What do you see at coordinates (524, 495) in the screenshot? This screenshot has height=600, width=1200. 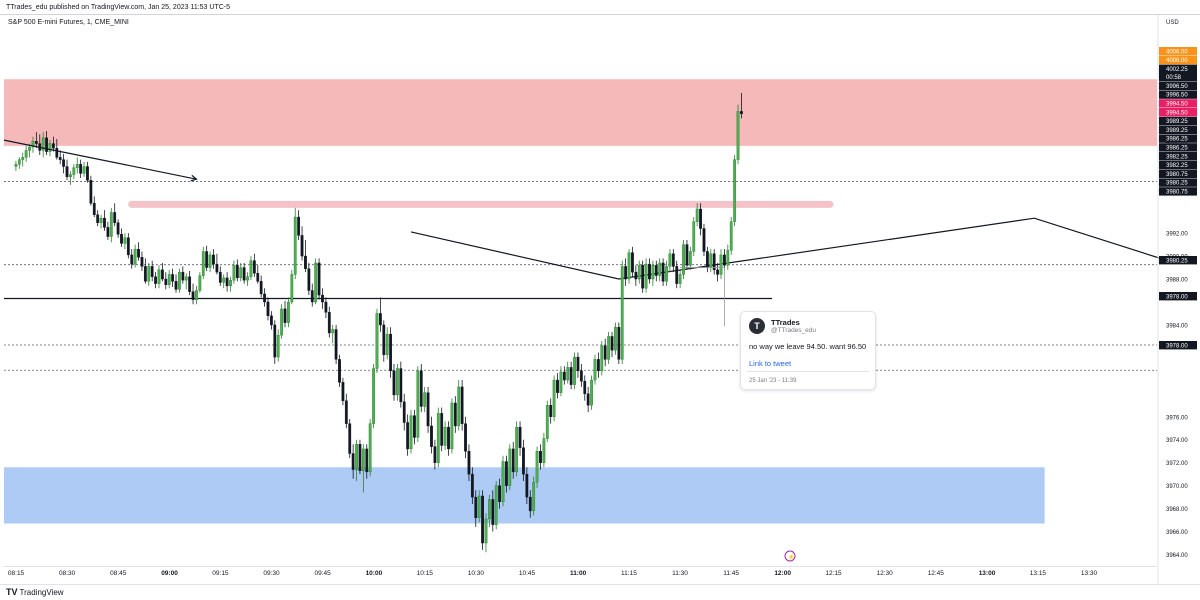 I see `demand-zone` at bounding box center [524, 495].